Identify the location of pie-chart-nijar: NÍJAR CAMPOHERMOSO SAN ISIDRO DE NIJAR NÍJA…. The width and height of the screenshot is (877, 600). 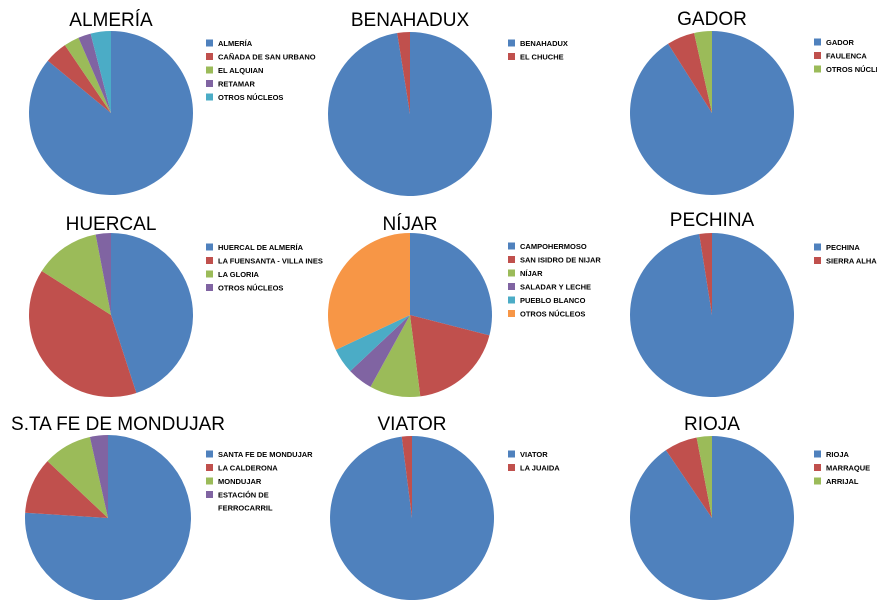
(464, 305).